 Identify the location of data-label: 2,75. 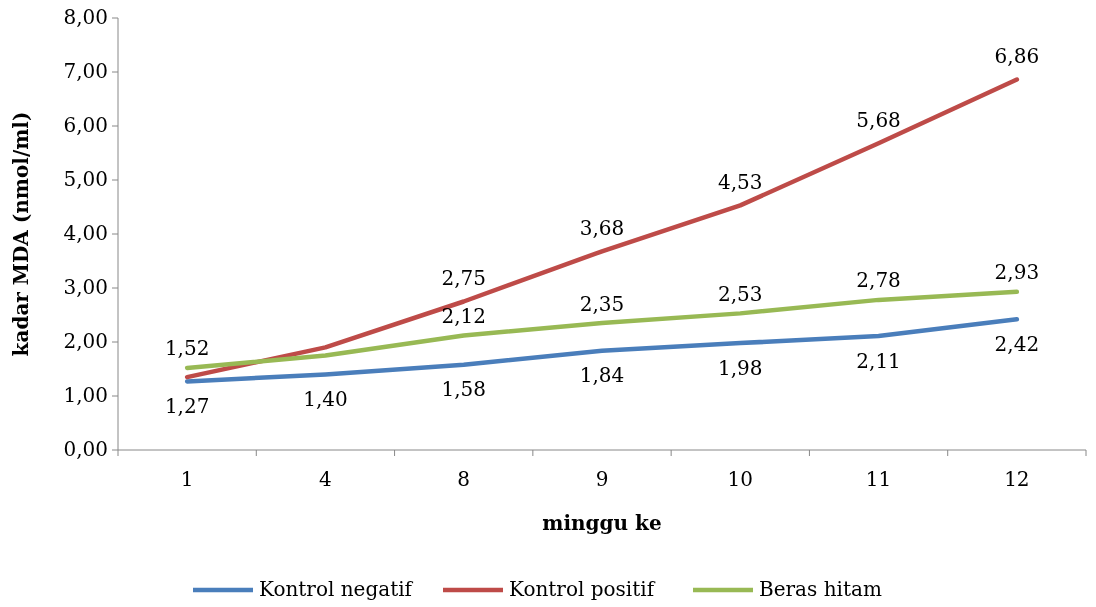
(463, 278).